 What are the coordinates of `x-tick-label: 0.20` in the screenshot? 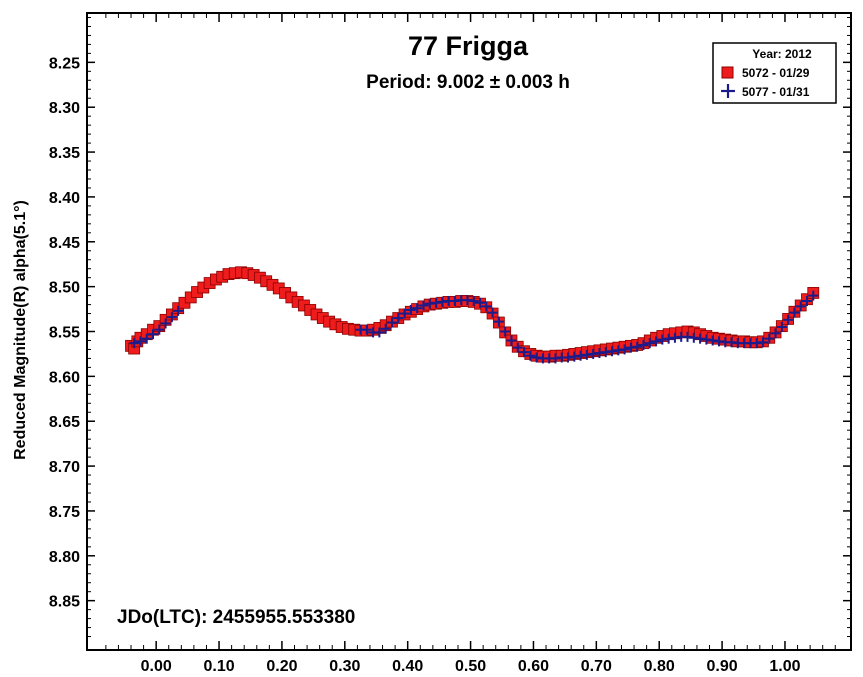 It's located at (281, 666).